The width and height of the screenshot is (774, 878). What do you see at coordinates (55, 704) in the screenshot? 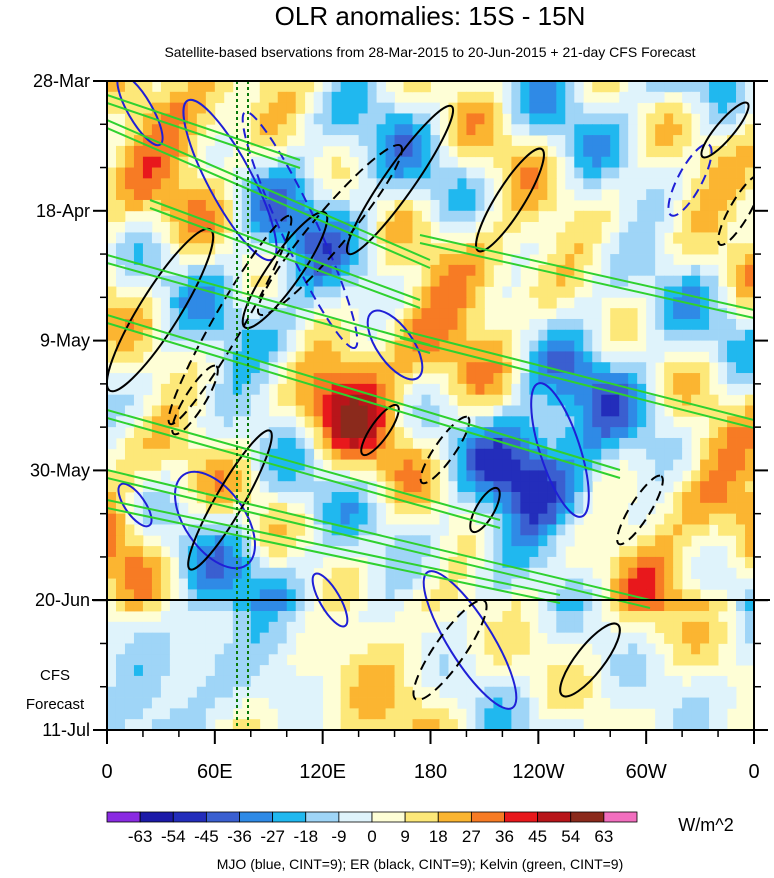
I see `forecast-label-line2: Forecast` at bounding box center [55, 704].